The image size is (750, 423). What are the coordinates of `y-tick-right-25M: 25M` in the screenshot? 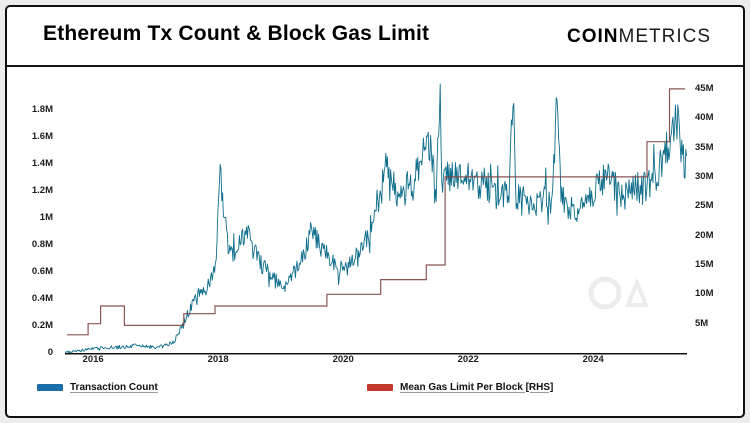 It's located at (704, 206).